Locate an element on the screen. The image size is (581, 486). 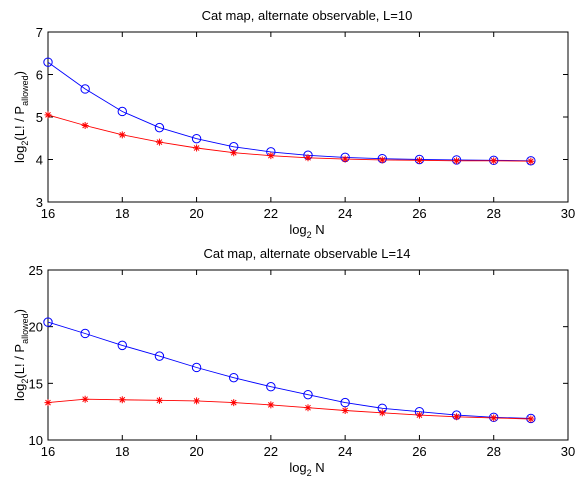
y-tick-label: 4 is located at coordinates (39, 160).